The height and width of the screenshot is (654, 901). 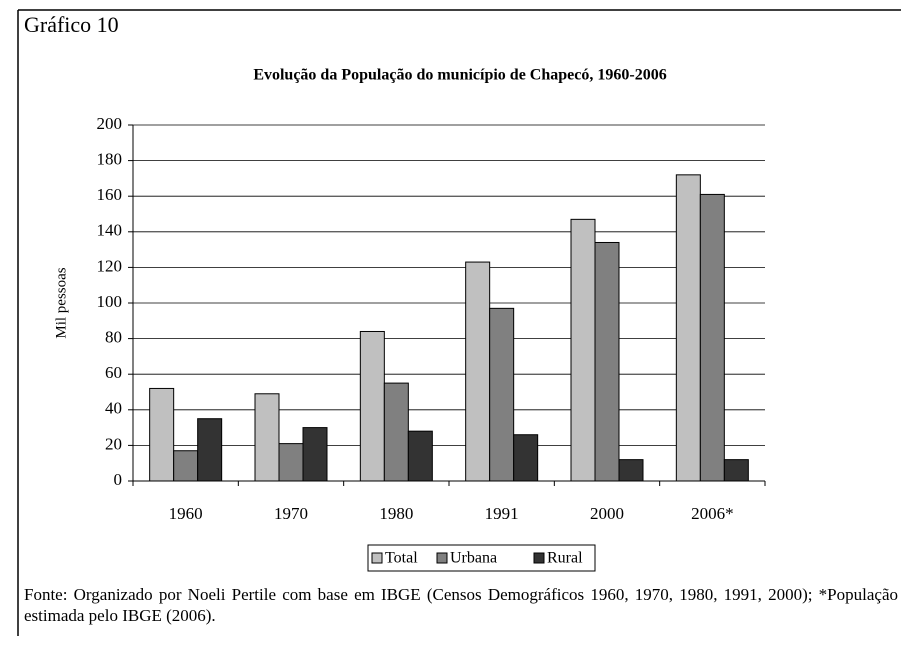 What do you see at coordinates (607, 513) in the screenshot?
I see `x-tick-label: 2000` at bounding box center [607, 513].